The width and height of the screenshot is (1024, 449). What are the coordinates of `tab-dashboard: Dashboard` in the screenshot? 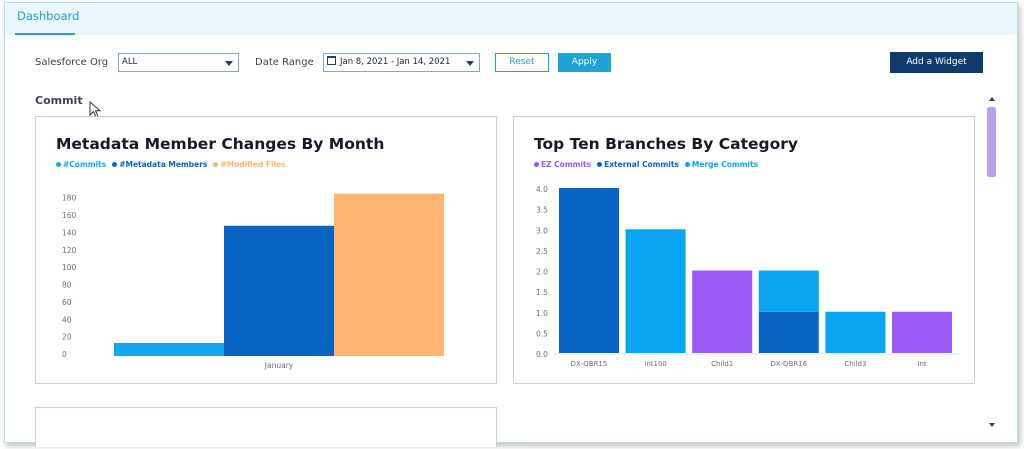 It's located at (47, 22).